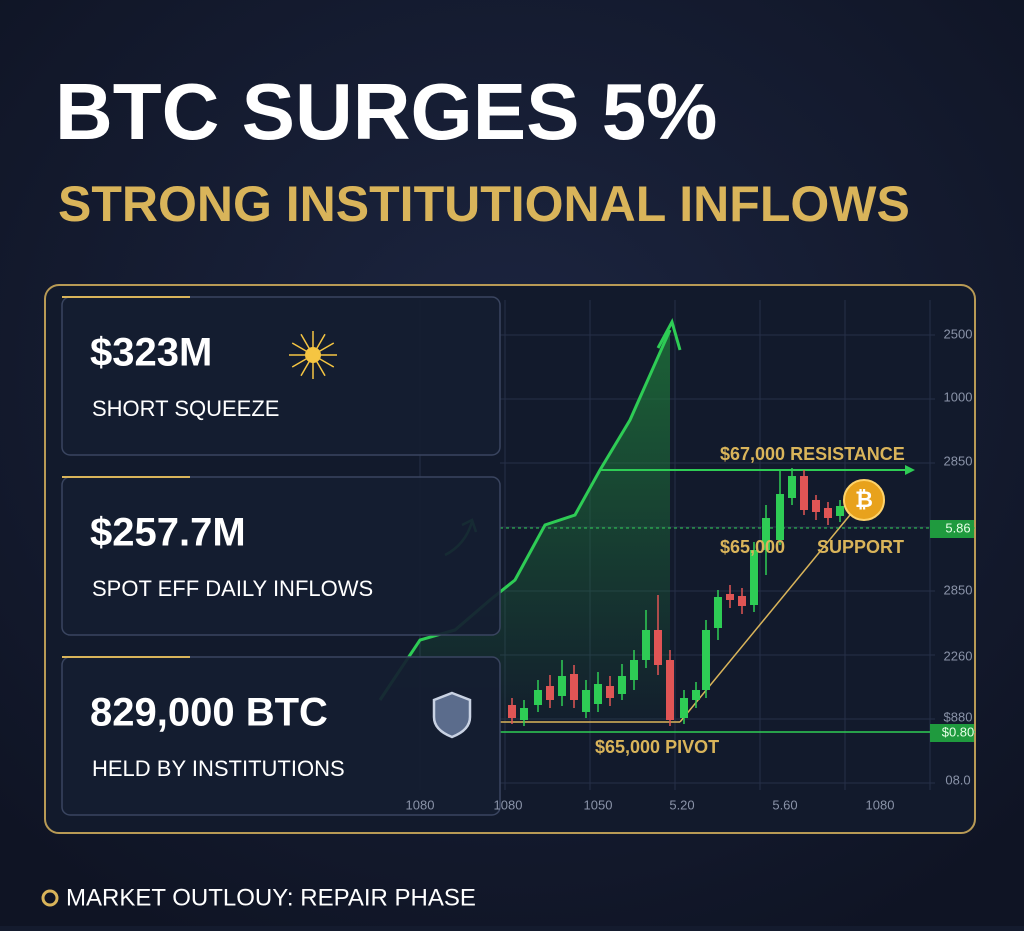 The height and width of the screenshot is (931, 1024). What do you see at coordinates (218, 768) in the screenshot?
I see `card-label: HELD BY INSTITUTIONS` at bounding box center [218, 768].